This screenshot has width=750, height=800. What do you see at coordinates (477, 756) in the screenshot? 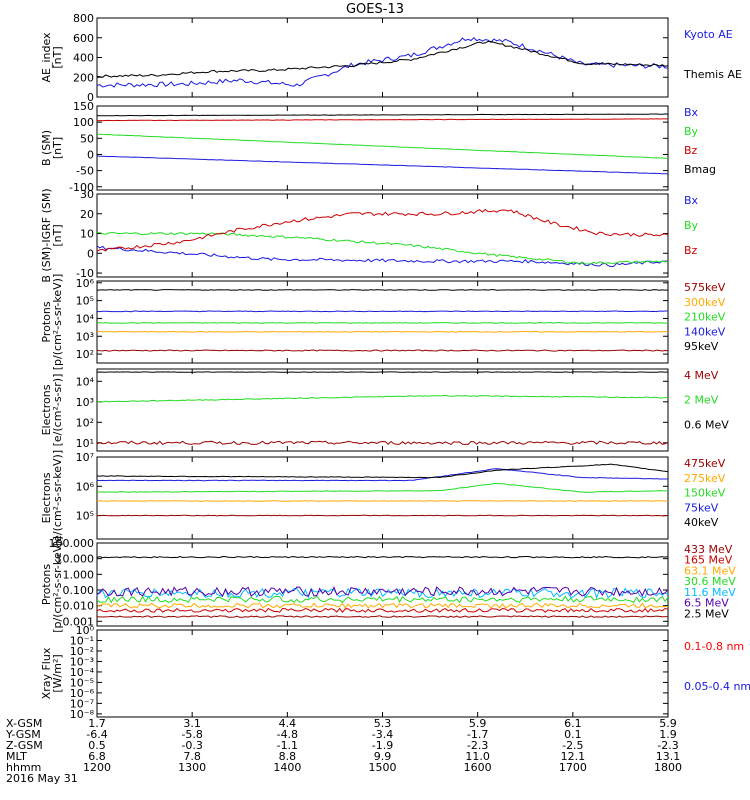
I see `x-axis-value: 11.0` at bounding box center [477, 756].